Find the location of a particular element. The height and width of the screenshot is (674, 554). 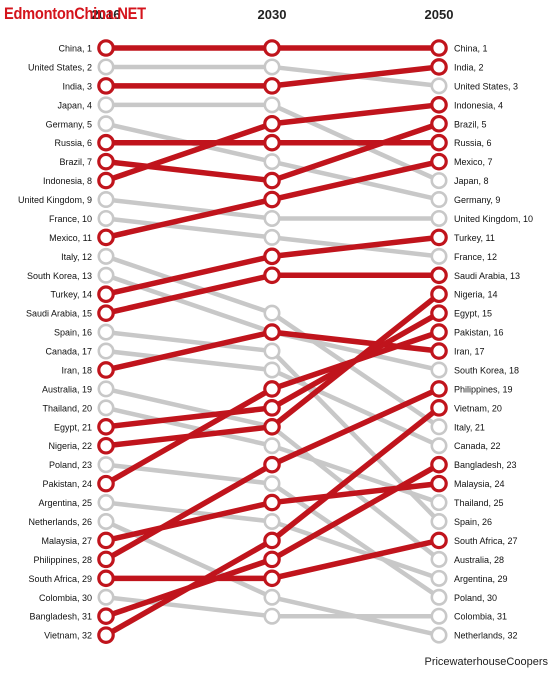

right-rank-label: France, 12 is located at coordinates (475, 257).